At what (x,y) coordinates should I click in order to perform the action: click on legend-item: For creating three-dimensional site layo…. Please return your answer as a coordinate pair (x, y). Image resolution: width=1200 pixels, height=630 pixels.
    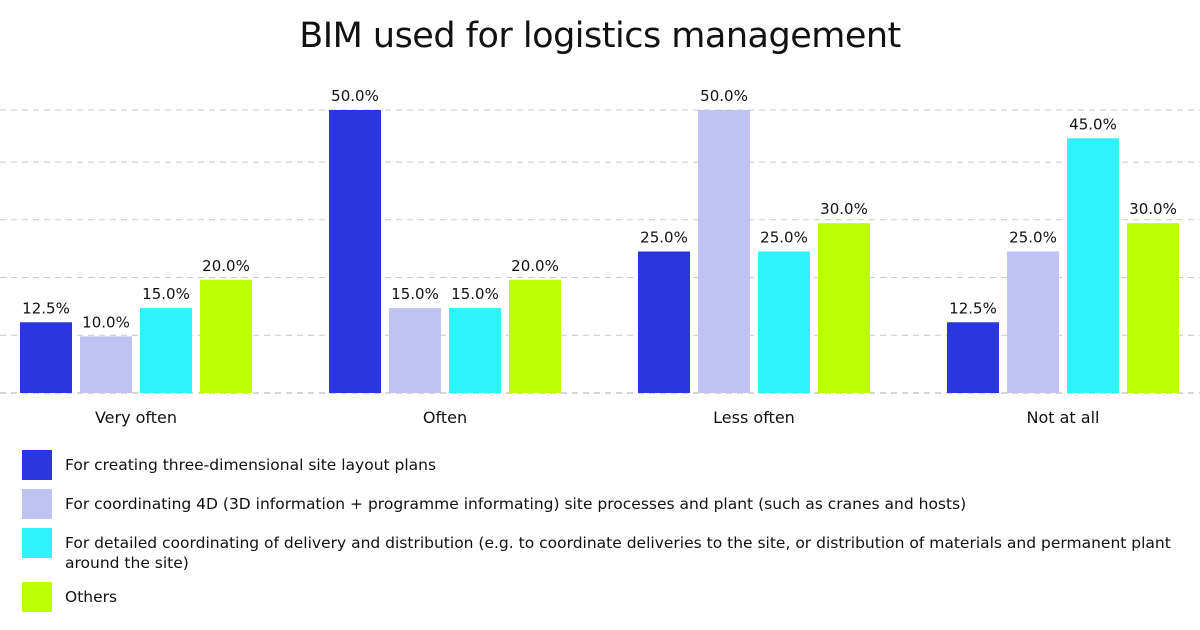
    Looking at the image, I should click on (602, 465).